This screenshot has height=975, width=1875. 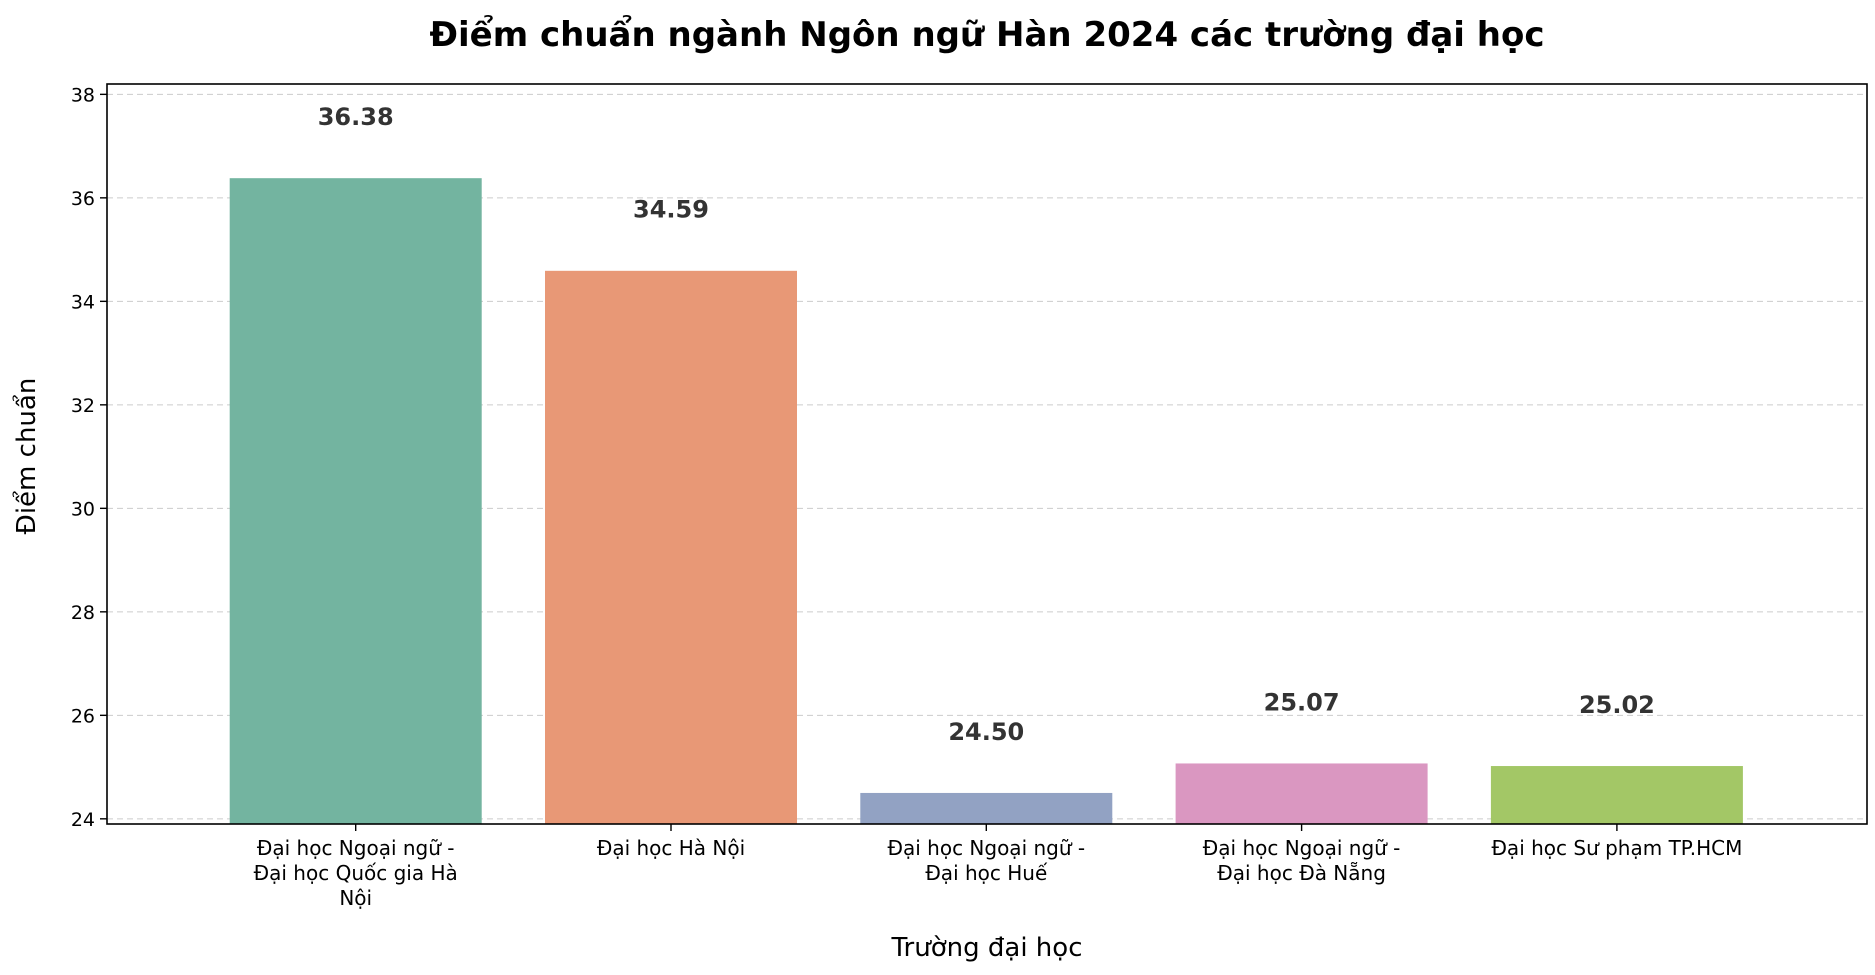 I want to click on bar-value-label: 25.07, so click(x=1302, y=702).